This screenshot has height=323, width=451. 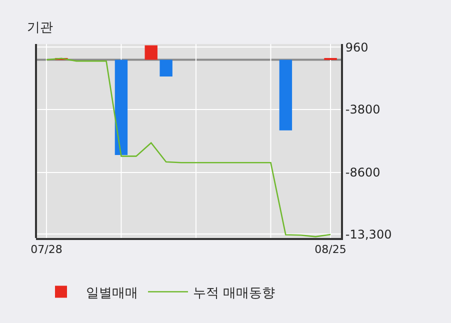 What do you see at coordinates (368, 234) in the screenshot?
I see `y-tick-label: -13,300` at bounding box center [368, 234].